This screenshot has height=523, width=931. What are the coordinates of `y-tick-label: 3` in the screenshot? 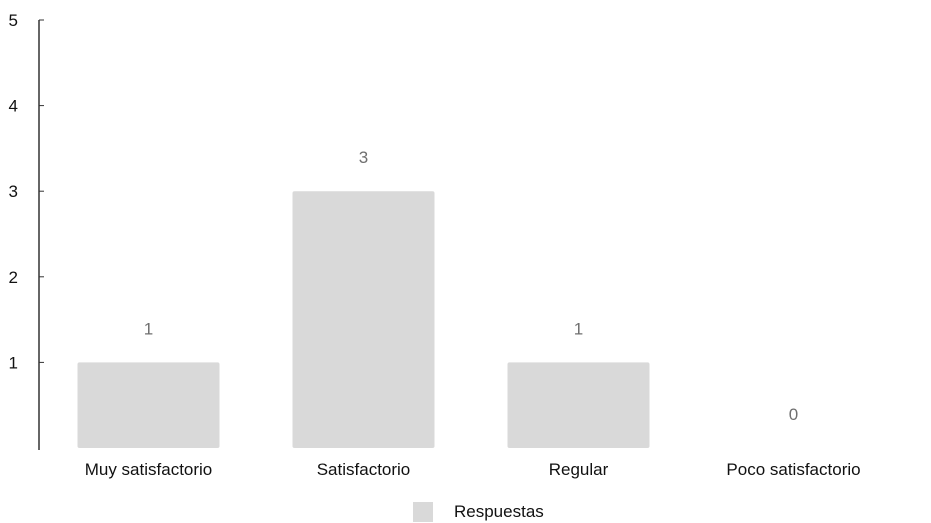 It's located at (13, 191).